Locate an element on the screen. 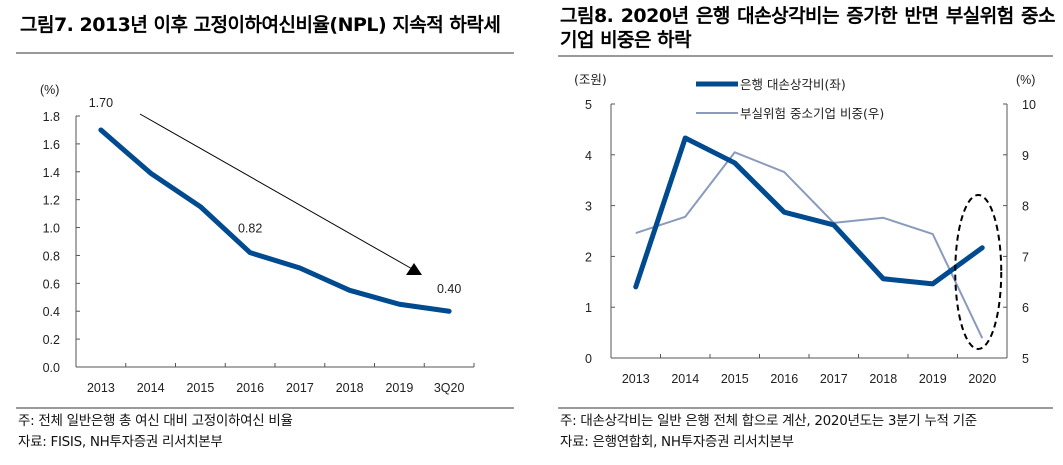 The height and width of the screenshot is (465, 1063). legend-label-writeoff: 은행 대손상각비(좌) is located at coordinates (793, 84).